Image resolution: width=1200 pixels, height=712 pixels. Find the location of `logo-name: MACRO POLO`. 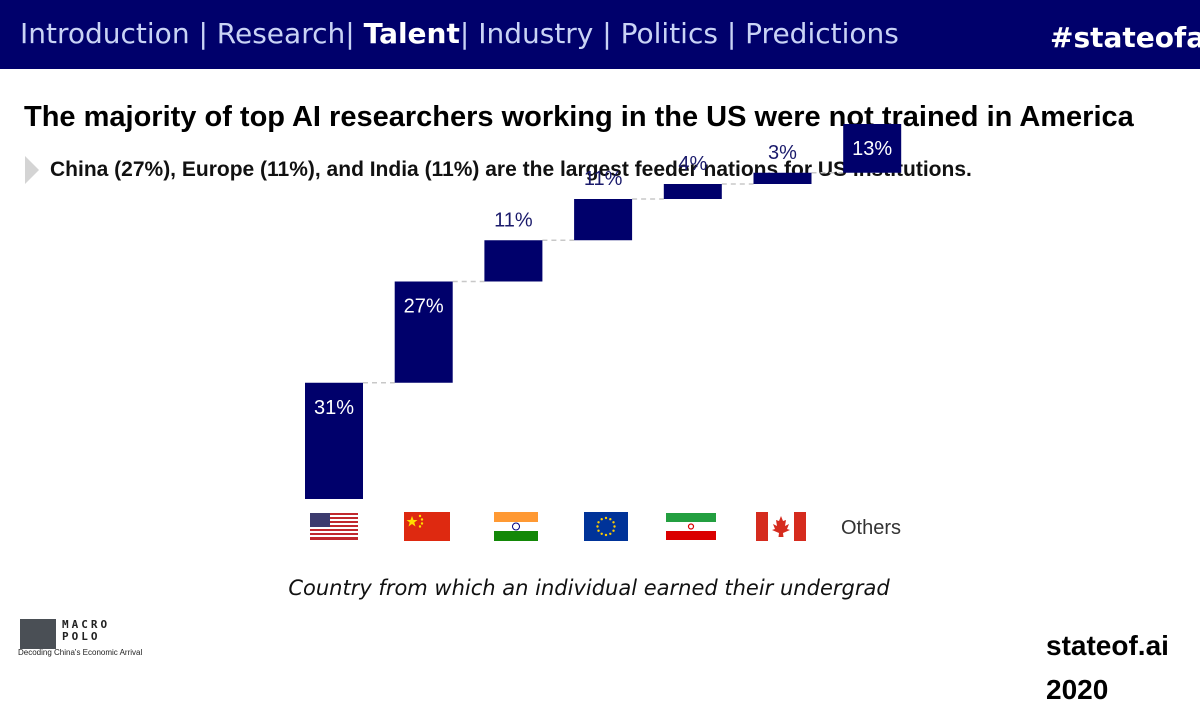

logo-name: MACRO POLO is located at coordinates (86, 630).